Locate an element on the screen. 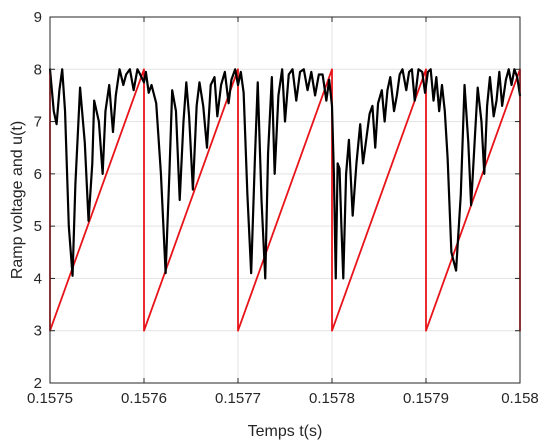  x-tick-label: 0.1577 is located at coordinates (238, 398).